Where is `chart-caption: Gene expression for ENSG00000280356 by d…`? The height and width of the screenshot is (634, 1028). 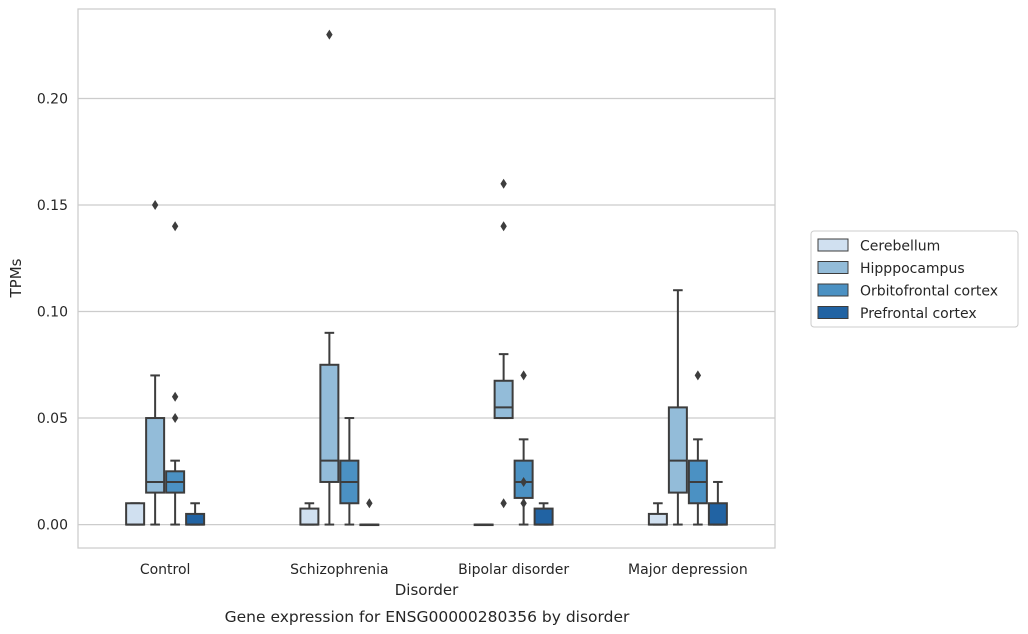 chart-caption: Gene expression for ENSG00000280356 by d… is located at coordinates (427, 617).